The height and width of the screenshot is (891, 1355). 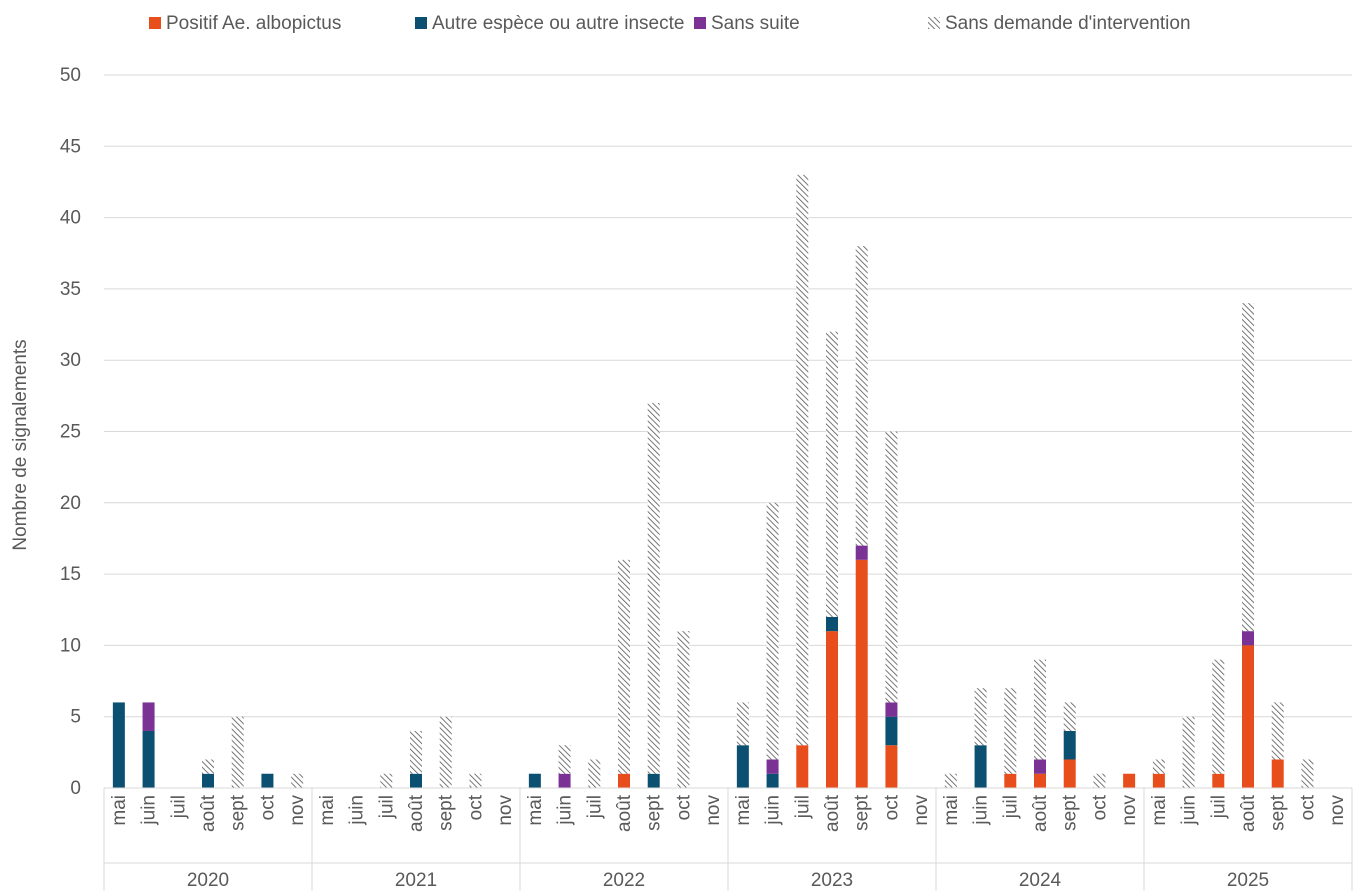 I want to click on y-axis: 0 5 10 15 20 25 30 35 40 45 50, so click(x=70, y=432).